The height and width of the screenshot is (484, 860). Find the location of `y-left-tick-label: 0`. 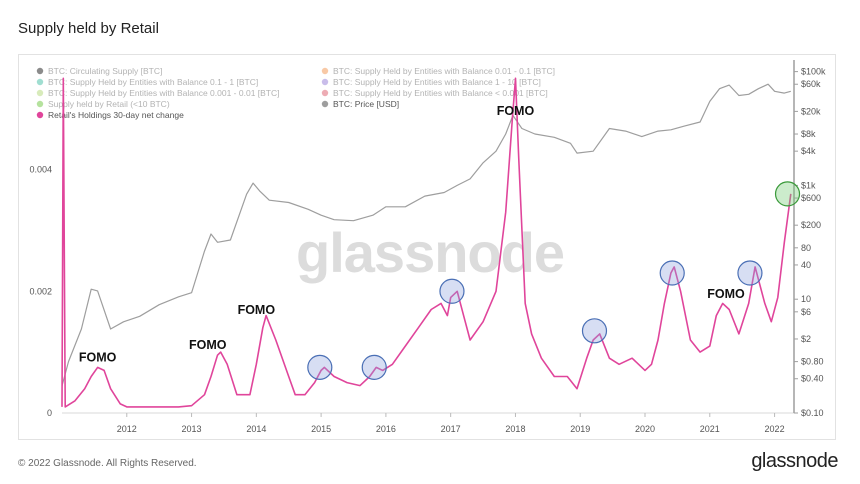

y-left-tick-label: 0 is located at coordinates (49, 413).